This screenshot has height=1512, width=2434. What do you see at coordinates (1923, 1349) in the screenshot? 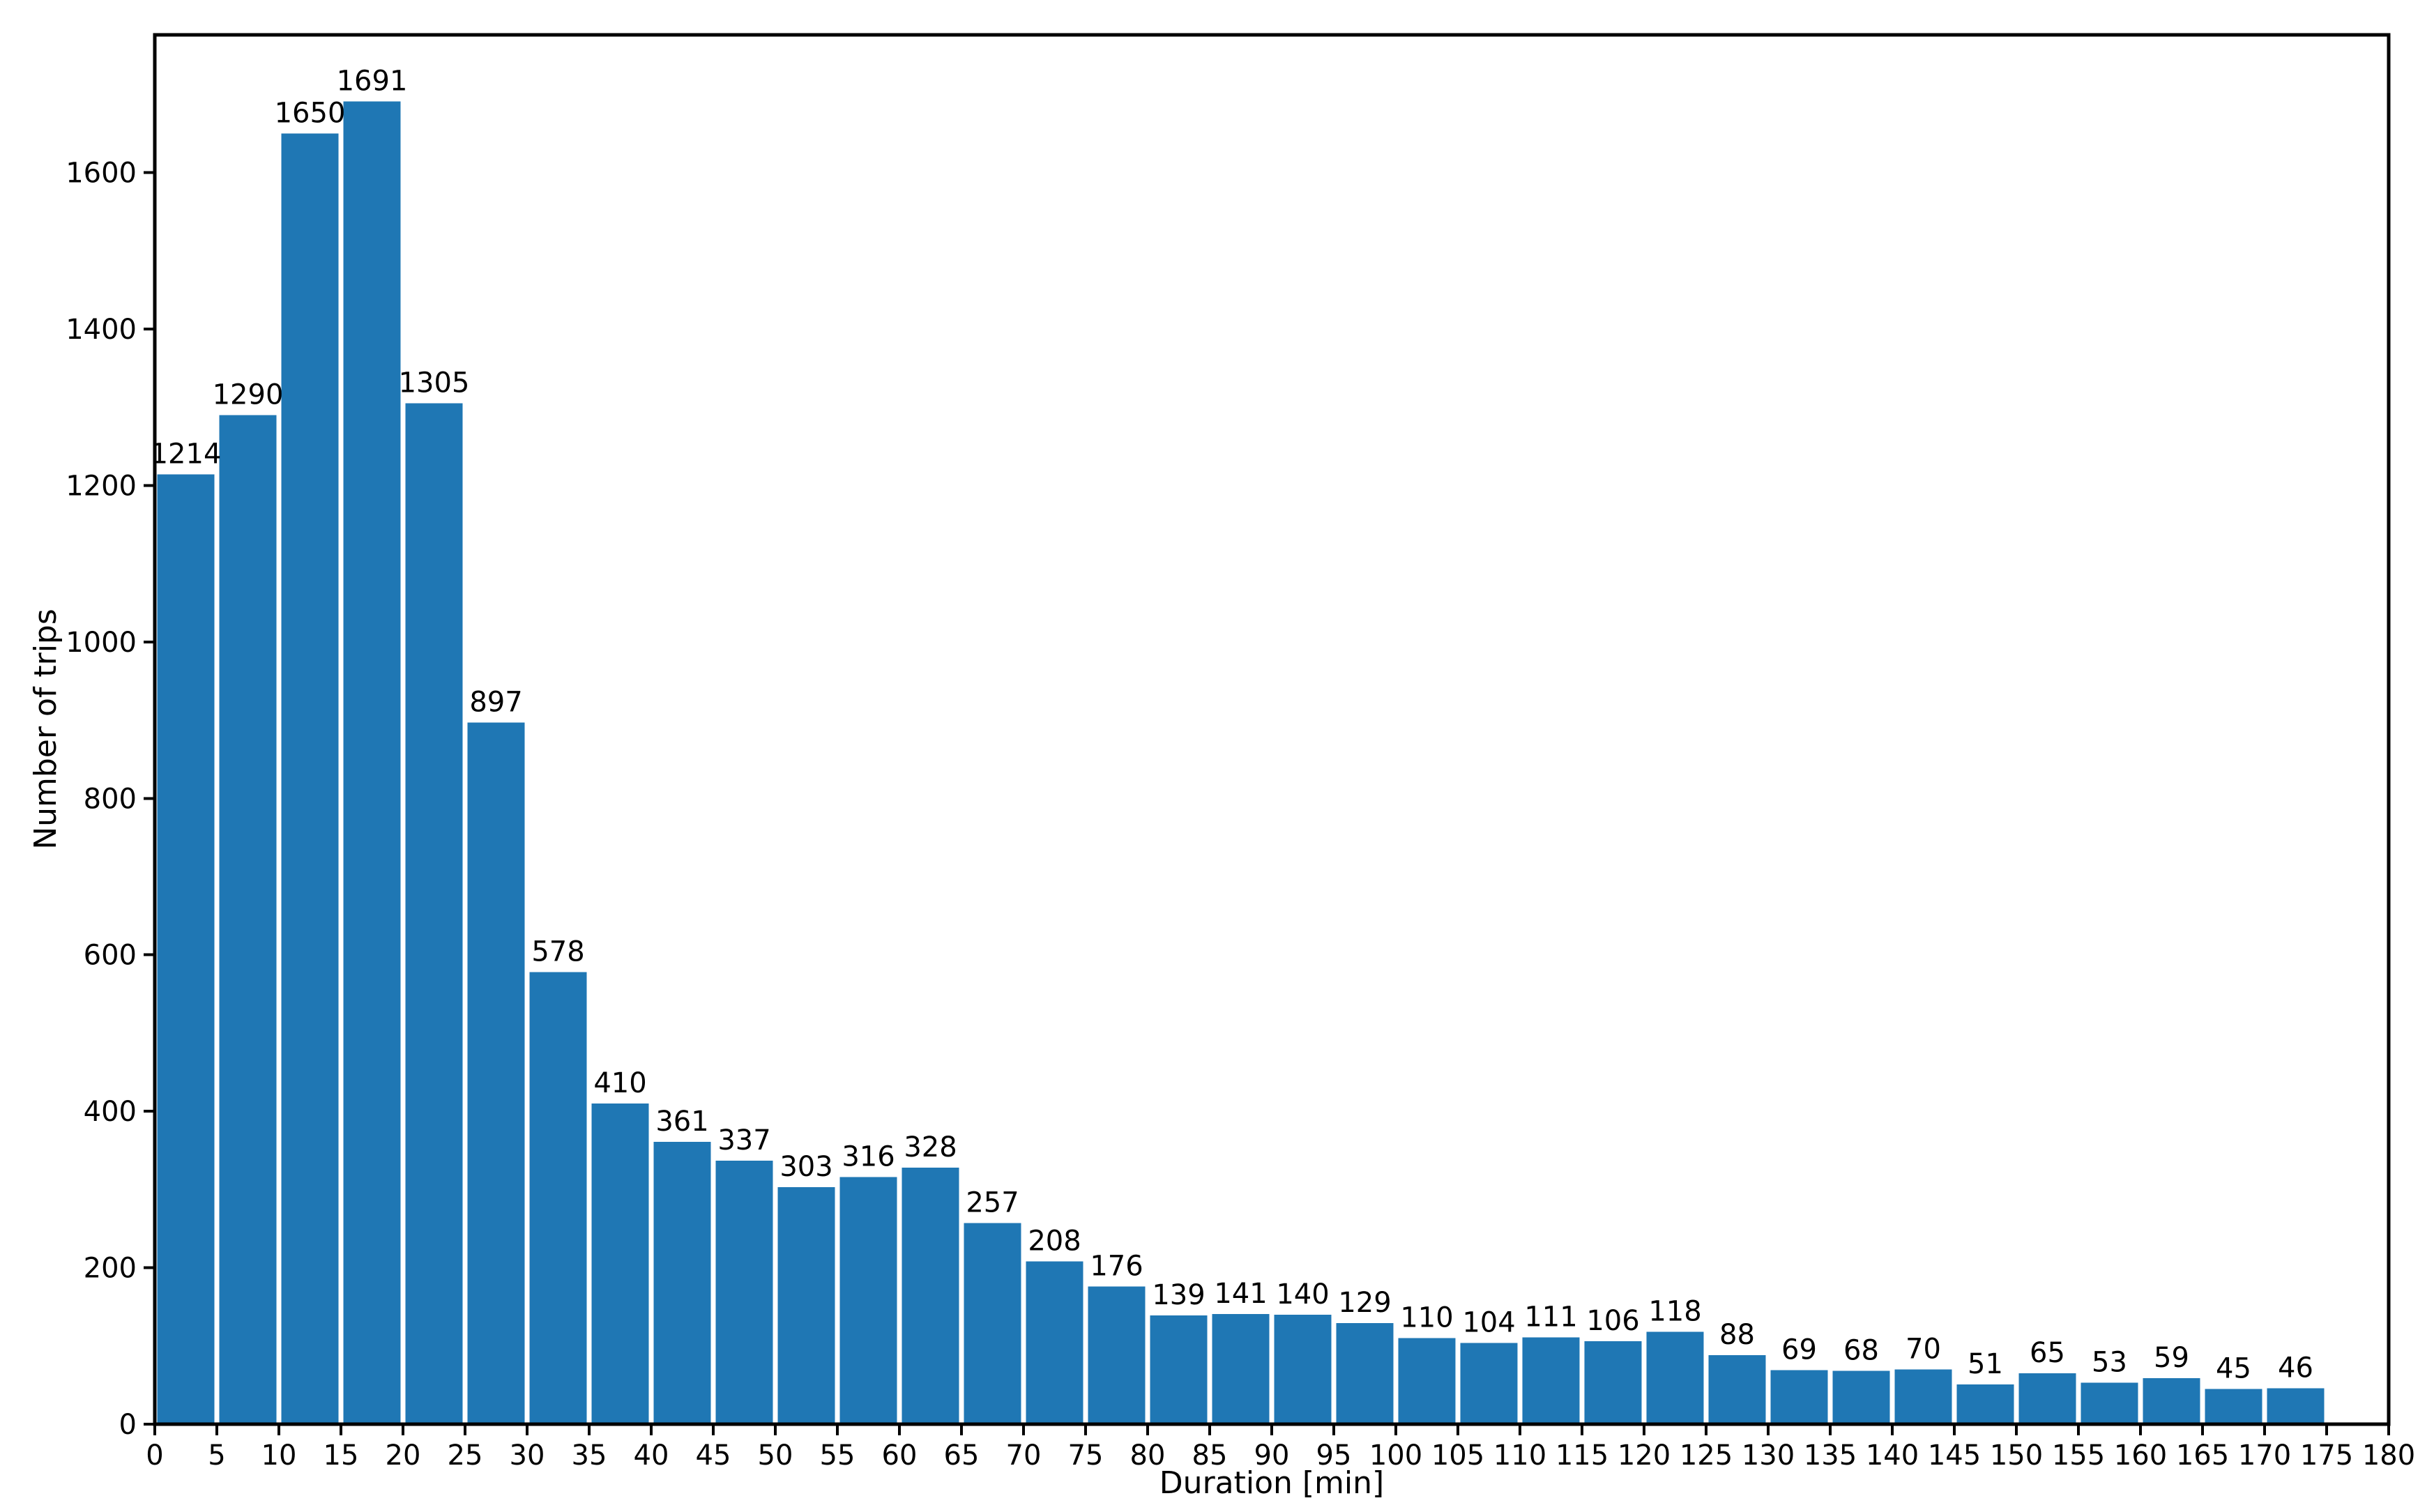
I see `bar-value-label: 70` at bounding box center [1923, 1349].